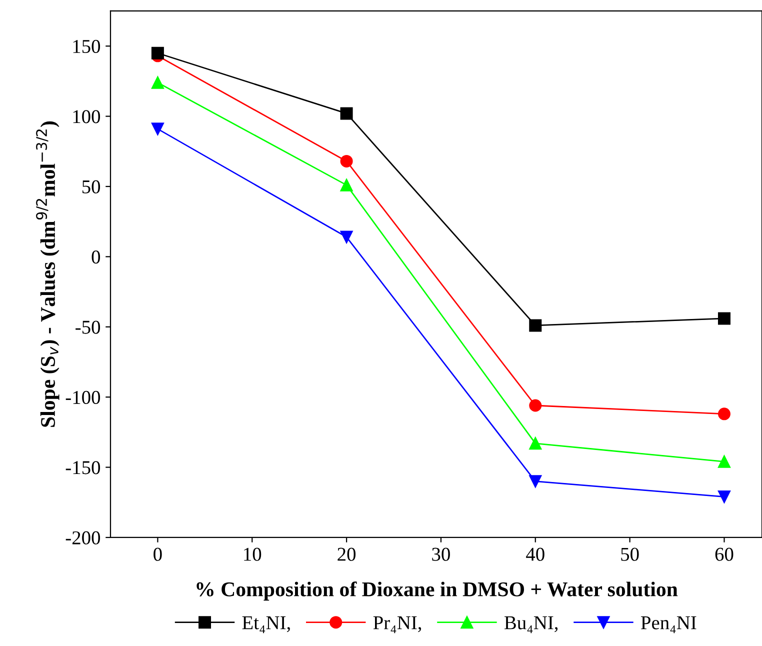  Describe the element at coordinates (397, 625) in the screenshot. I see `legend-label: Pr₄NI,` at that location.